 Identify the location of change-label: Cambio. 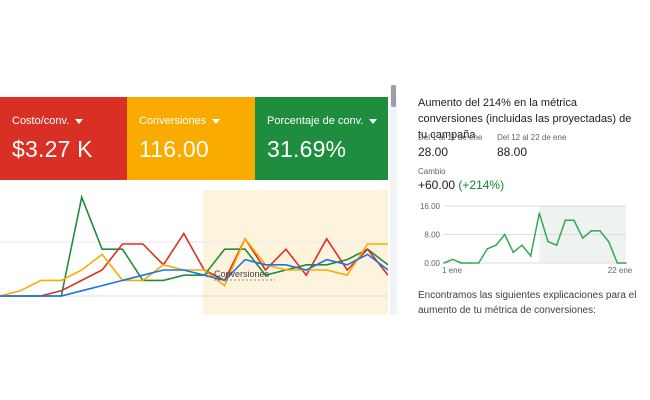
(432, 171).